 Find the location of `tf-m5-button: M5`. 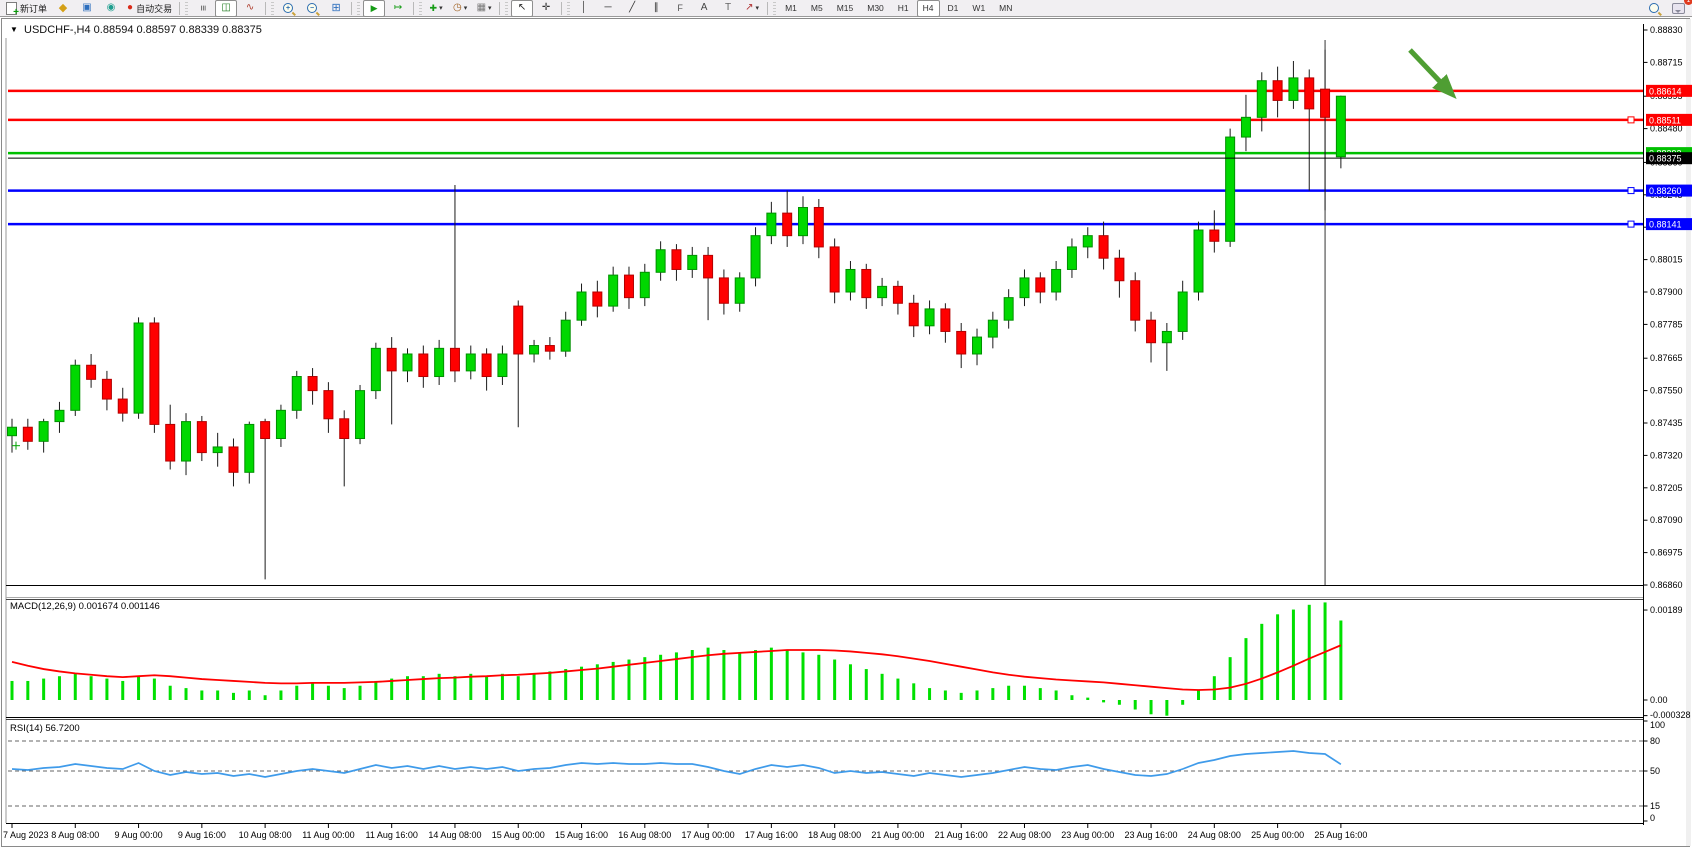

tf-m5-button: M5 is located at coordinates (817, 8).